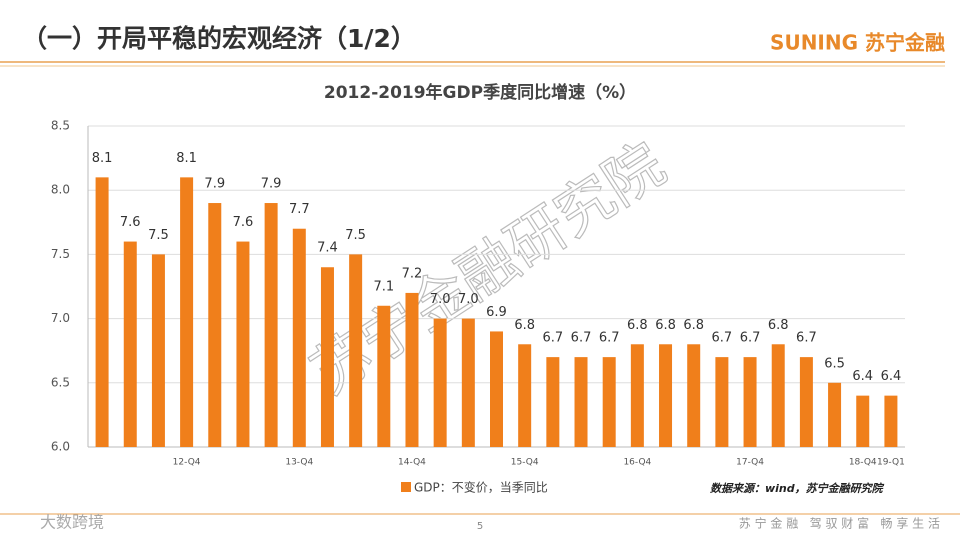 This screenshot has width=960, height=540. I want to click on y-tick-label: 6.5, so click(60, 382).